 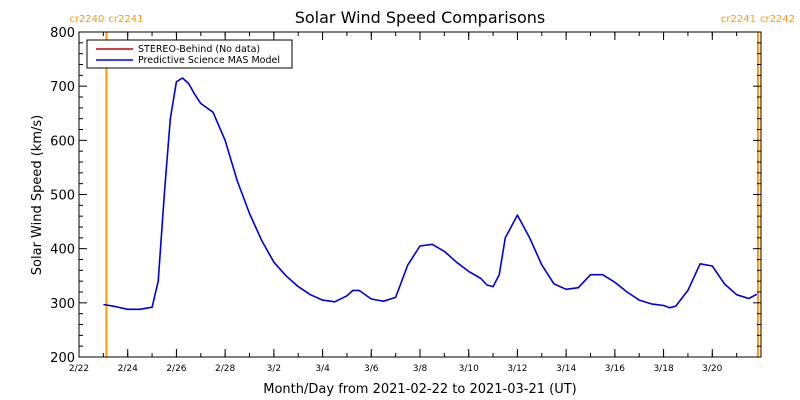 I want to click on x-tick-label: 2/24, so click(x=128, y=369).